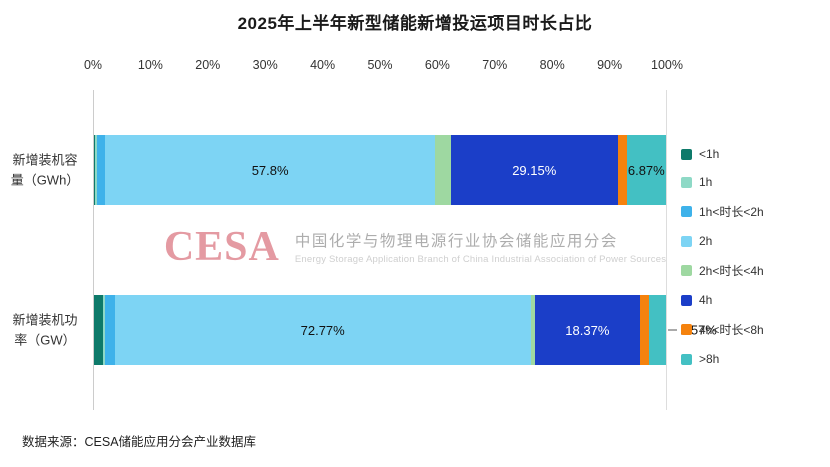  I want to click on legend-label: 2h, so click(706, 241).